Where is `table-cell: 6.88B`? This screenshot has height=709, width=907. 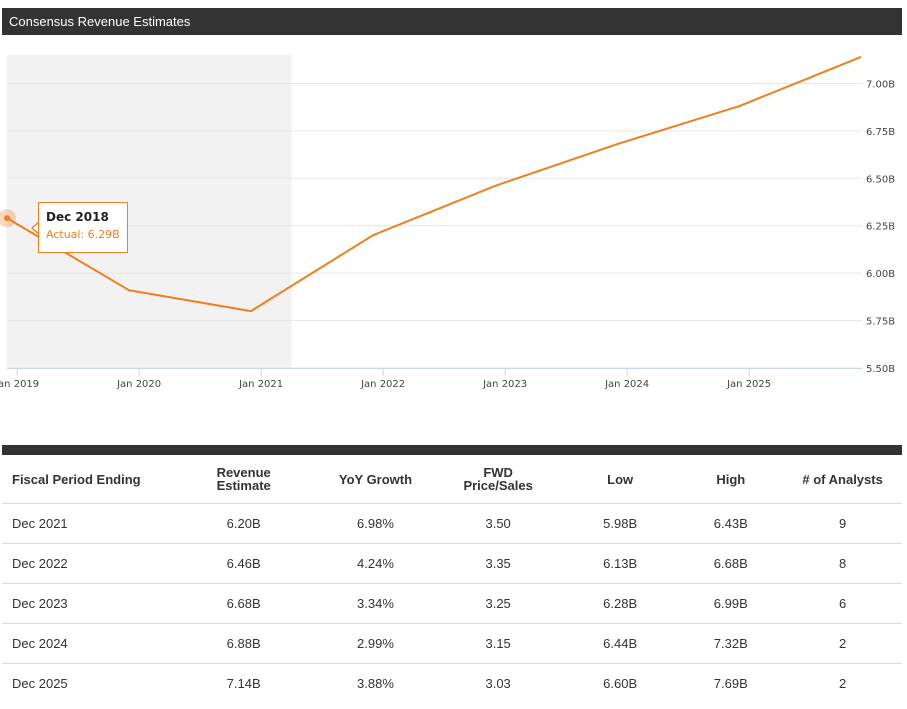 table-cell: 6.88B is located at coordinates (243, 643).